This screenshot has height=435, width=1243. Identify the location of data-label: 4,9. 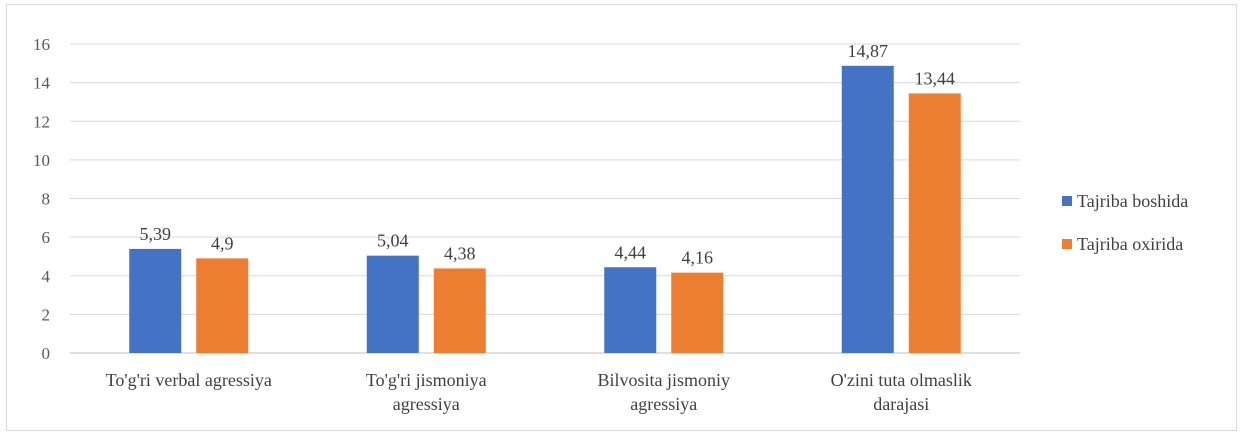
(222, 243).